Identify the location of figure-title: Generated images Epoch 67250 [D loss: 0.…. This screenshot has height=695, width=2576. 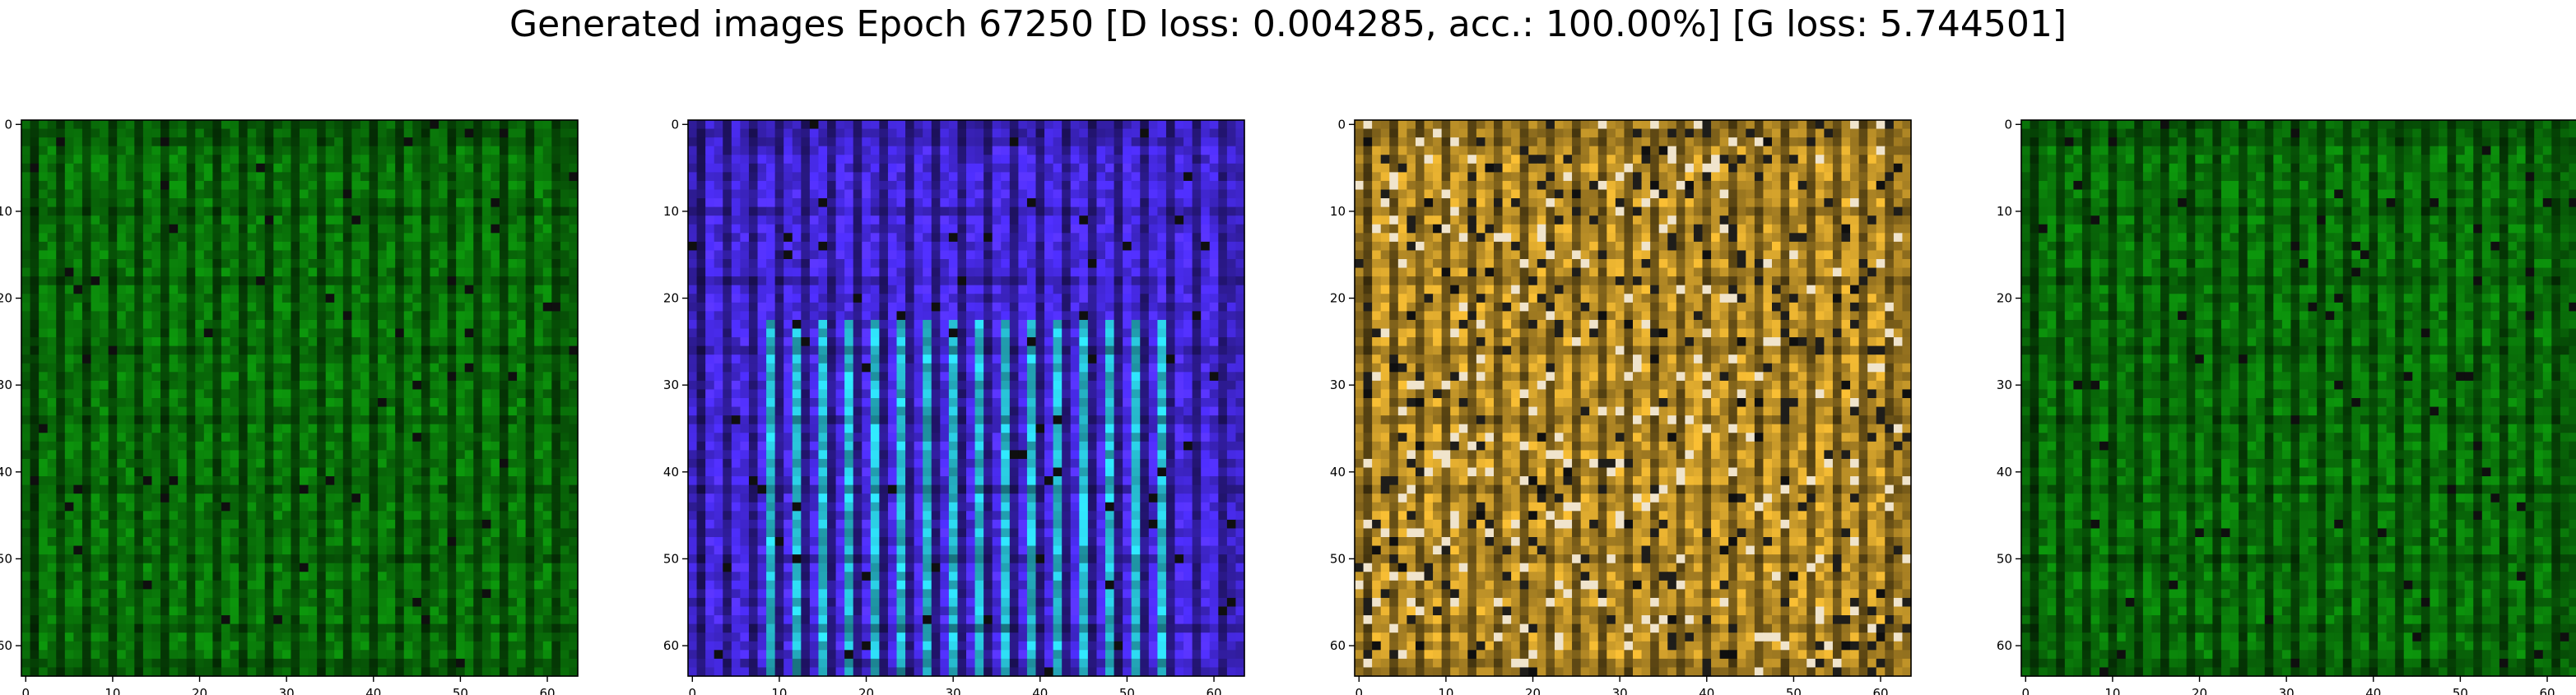
(1288, 24).